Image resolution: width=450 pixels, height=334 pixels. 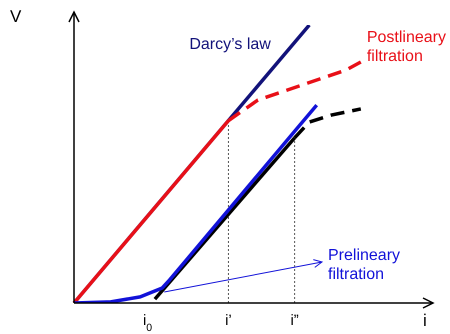 What do you see at coordinates (147, 323) in the screenshot?
I see `x-tick-label: i$_{0}$` at bounding box center [147, 323].